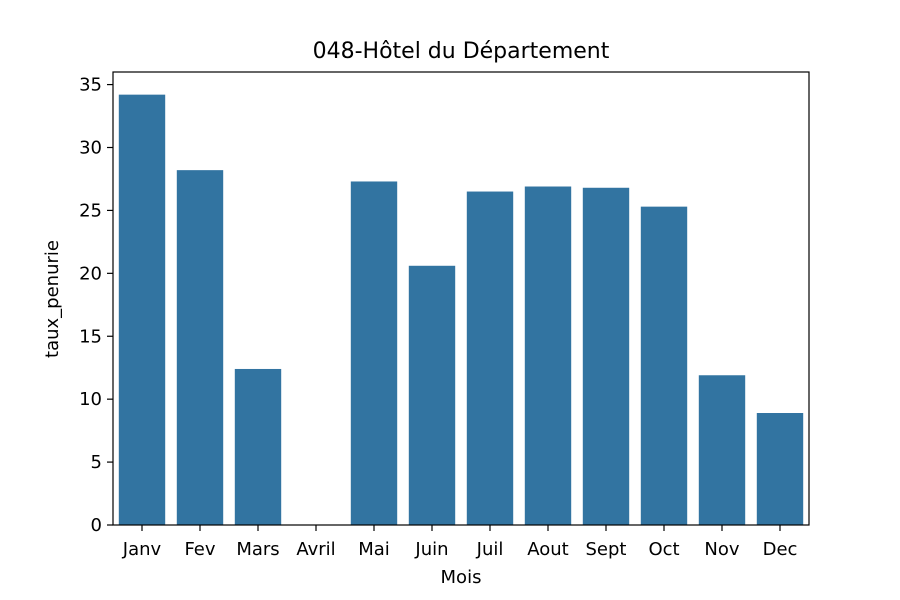 This screenshot has height=600, width=900. I want to click on y-tick-label: 30, so click(90, 148).